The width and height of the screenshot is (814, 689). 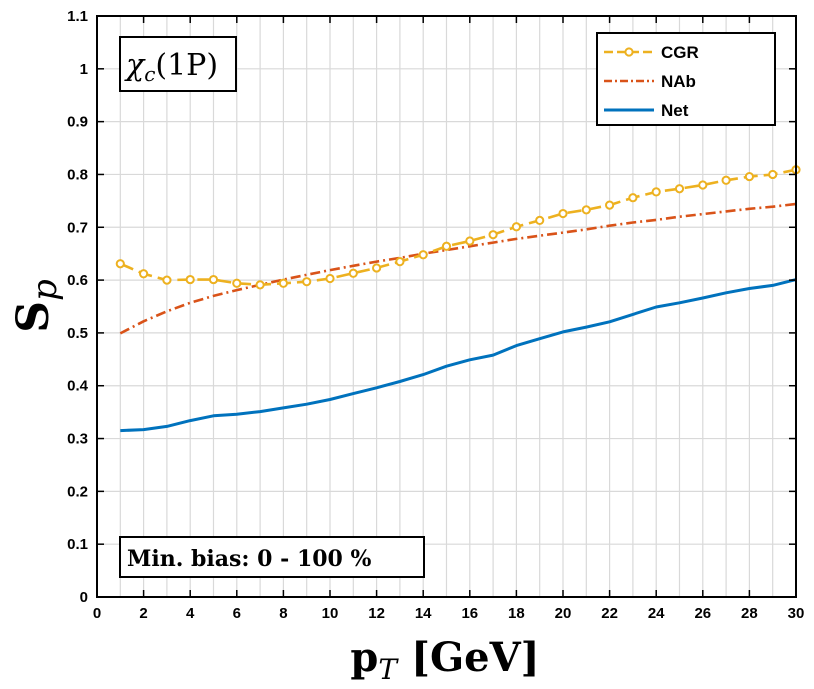 What do you see at coordinates (283, 613) in the screenshot?
I see `x-tick-label: 8` at bounding box center [283, 613].